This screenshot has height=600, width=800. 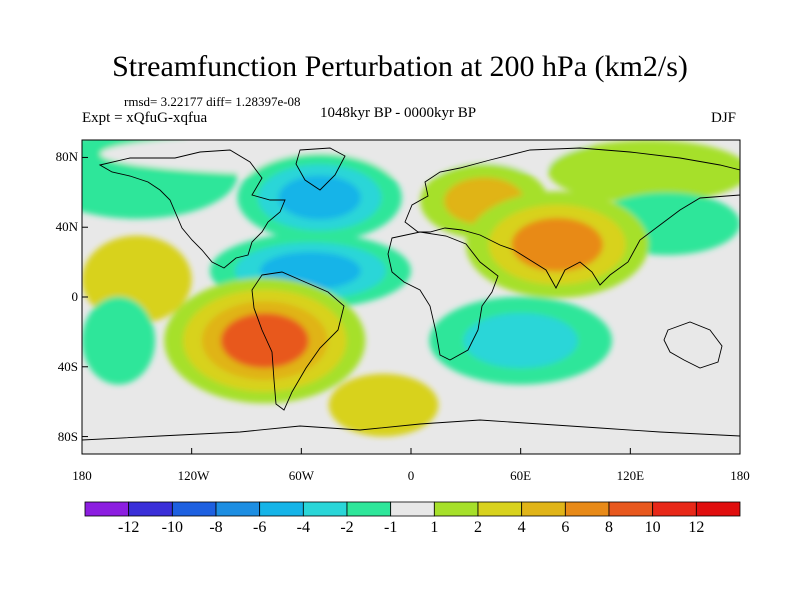 What do you see at coordinates (119, 340) in the screenshot?
I see `field-contour-south-pacific-cyan` at bounding box center [119, 340].